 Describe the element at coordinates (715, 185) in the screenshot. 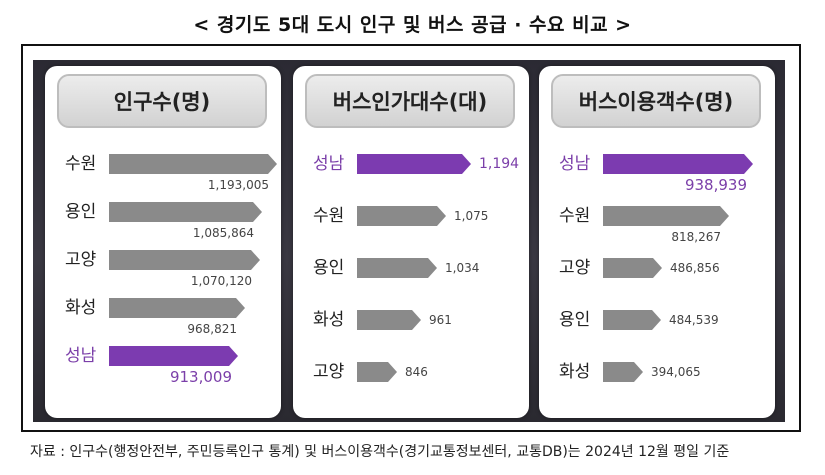

I see `data-label: 938,939` at that location.